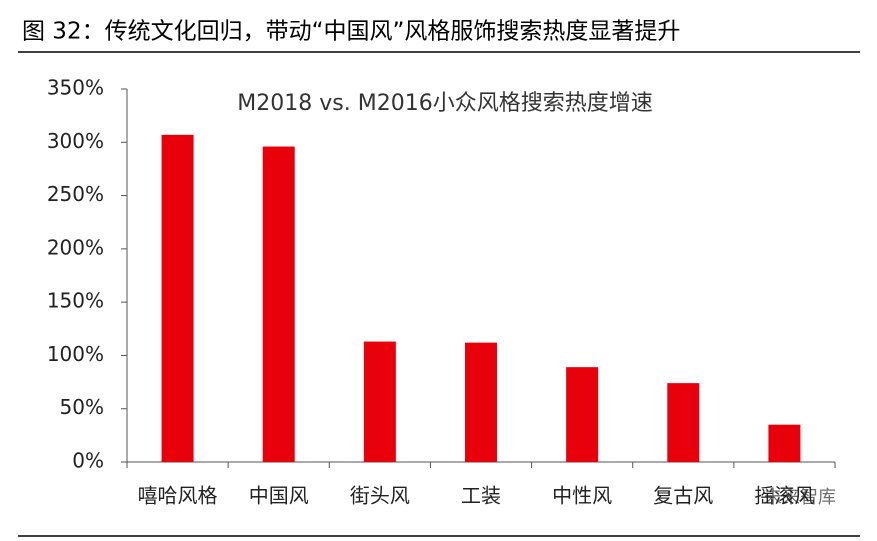 The width and height of the screenshot is (877, 541). I want to click on watermark: 未来智库, so click(800, 497).